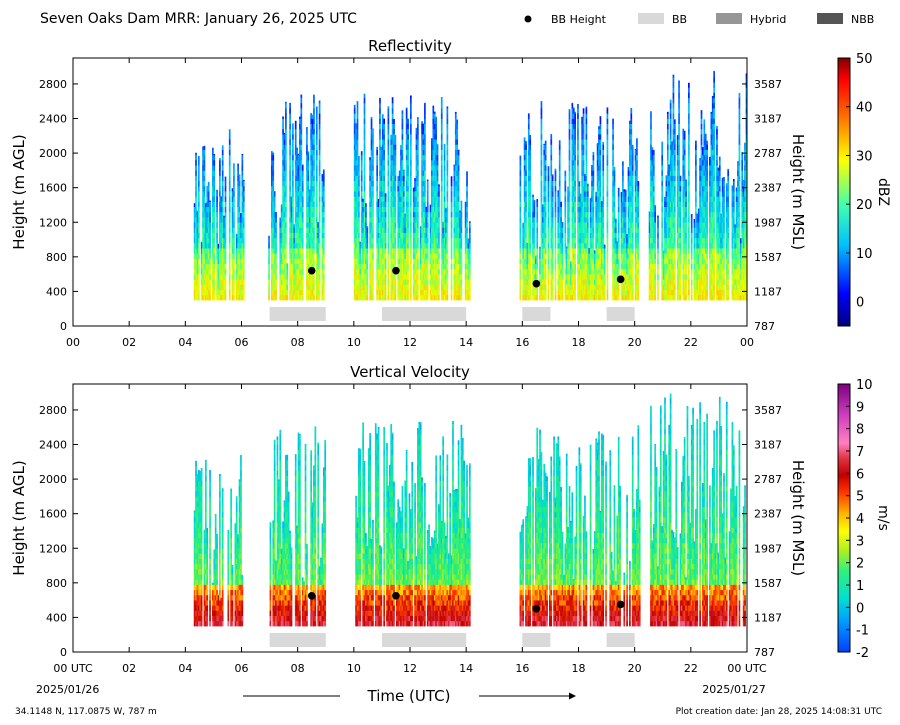 The image size is (900, 725). What do you see at coordinates (733, 689) in the screenshot?
I see `end-date-label: 2025/01/27` at bounding box center [733, 689].